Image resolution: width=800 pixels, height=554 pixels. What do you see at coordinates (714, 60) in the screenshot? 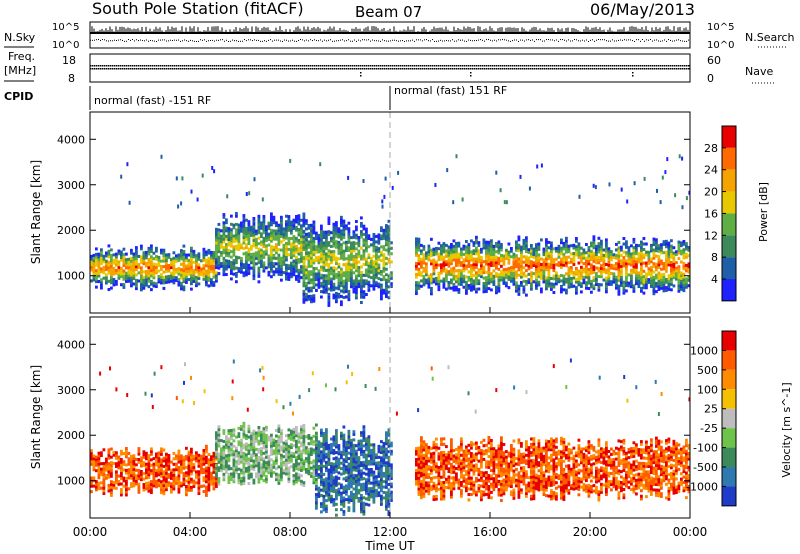
I see `nave-tick-high: 60` at bounding box center [714, 60].